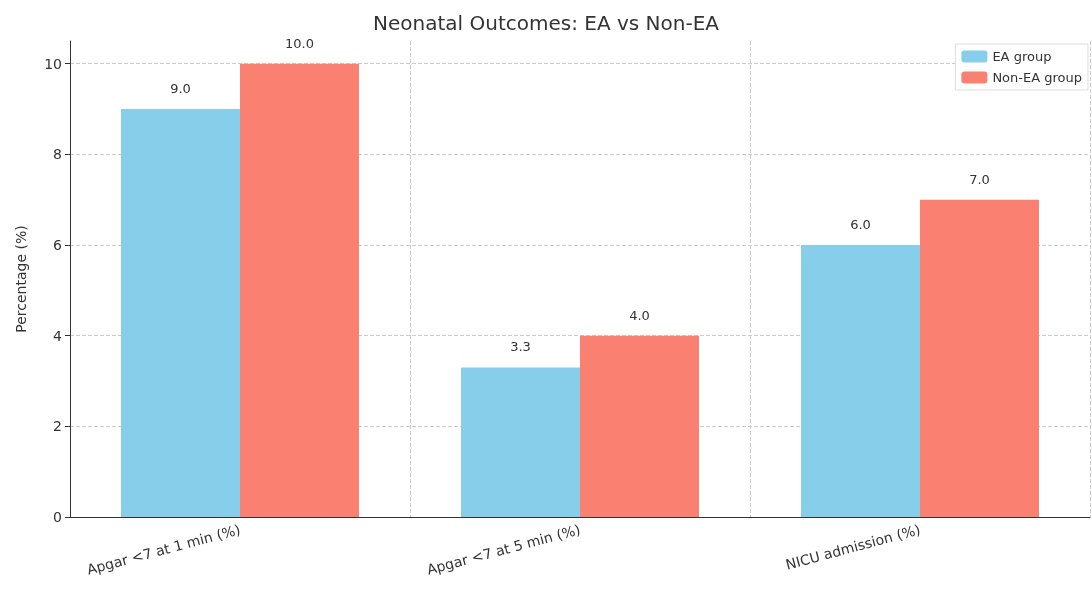  Describe the element at coordinates (860, 224) in the screenshot. I see `data-label: 6.0` at that location.